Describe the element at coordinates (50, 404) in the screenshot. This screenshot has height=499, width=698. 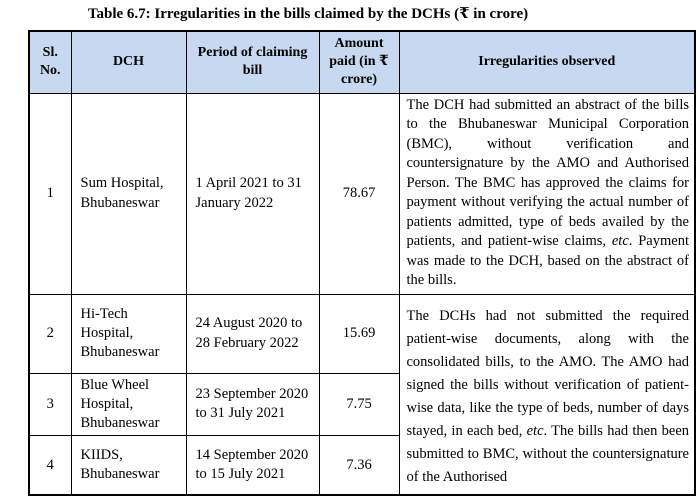
I see `cell-sl-3: 3` at that location.